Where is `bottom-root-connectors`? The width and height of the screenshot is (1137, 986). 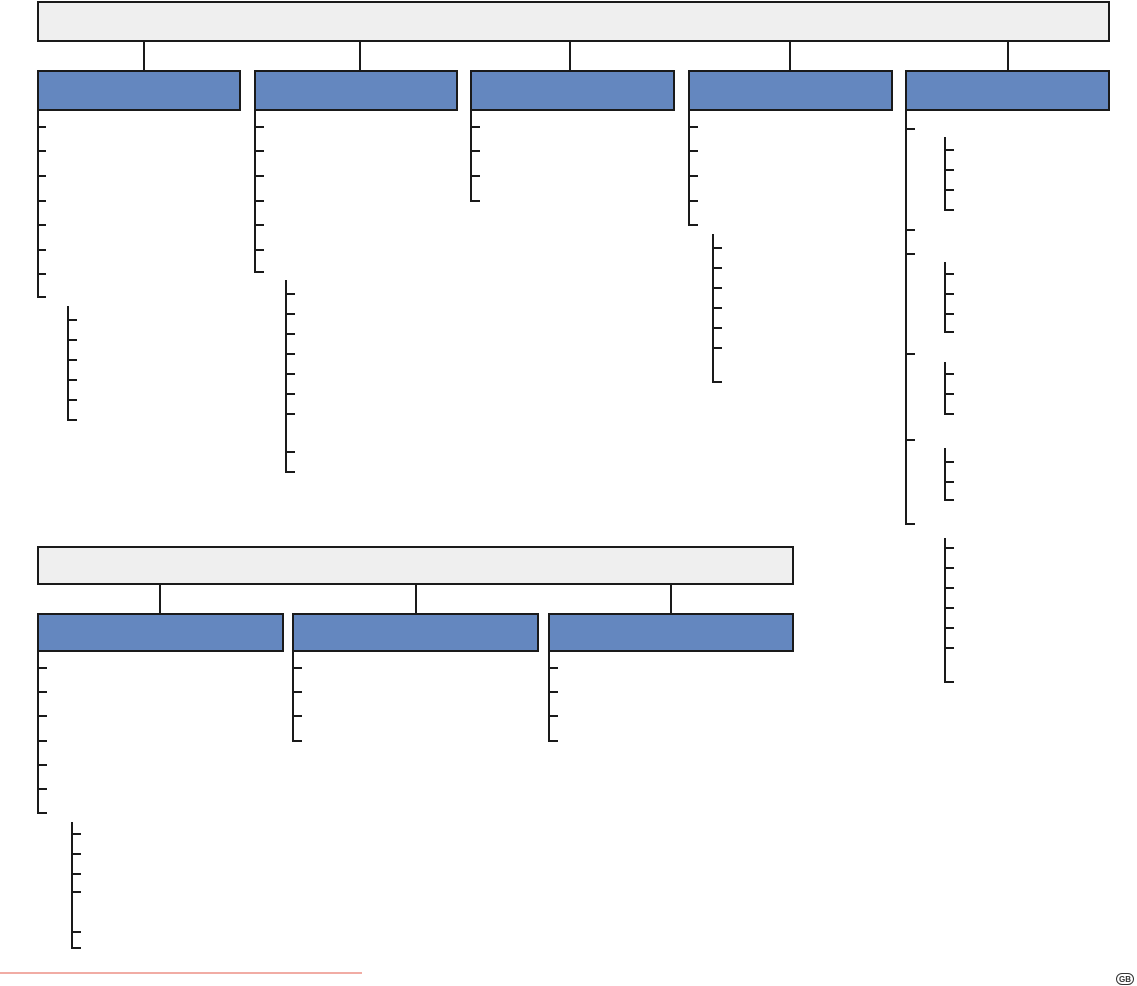 bottom-root-connectors is located at coordinates (415, 599).